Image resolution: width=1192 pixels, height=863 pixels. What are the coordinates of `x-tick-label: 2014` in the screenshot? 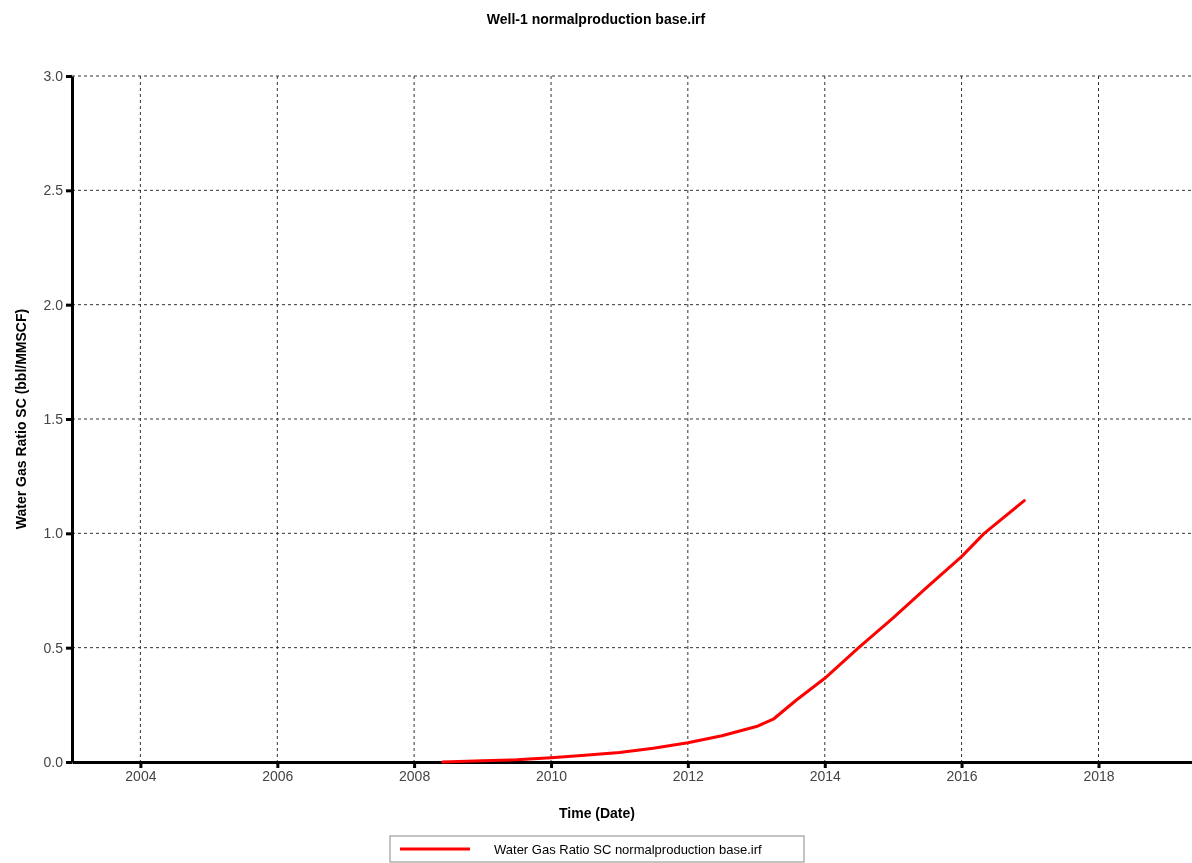 It's located at (825, 775).